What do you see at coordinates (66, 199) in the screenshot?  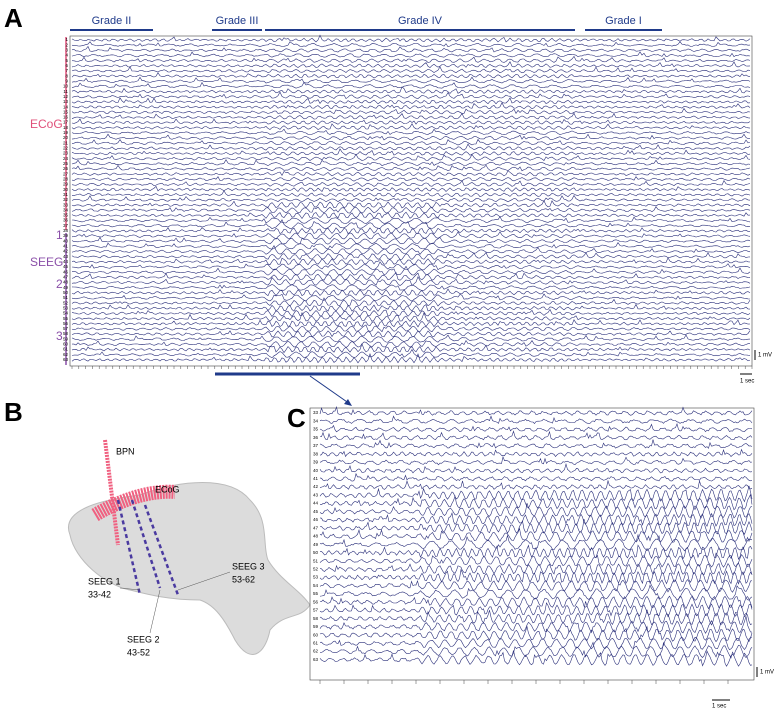 I see `channel-label: 32` at bounding box center [66, 199].